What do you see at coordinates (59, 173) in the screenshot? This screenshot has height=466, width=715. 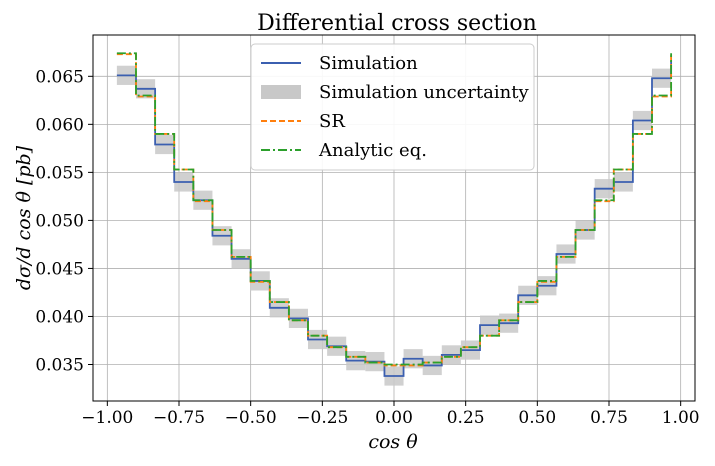 I see `y-tick-label: 0.055` at bounding box center [59, 173].